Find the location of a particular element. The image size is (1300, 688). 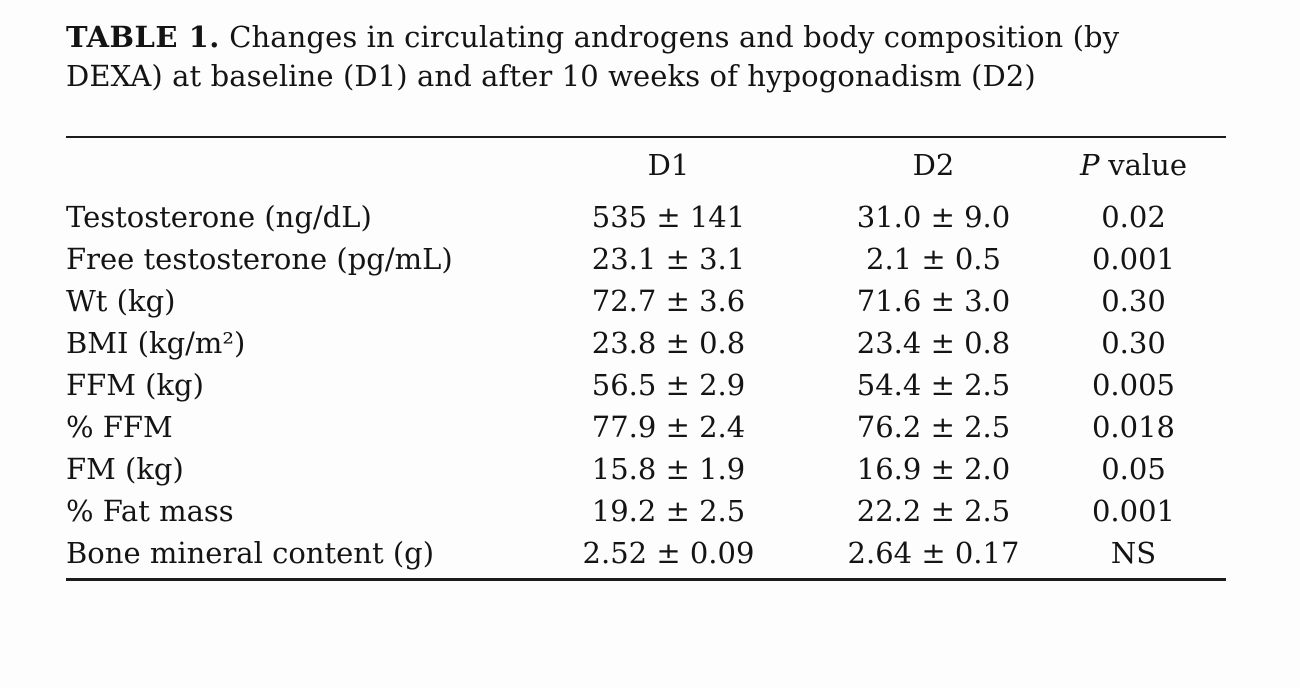

d1-value: 72.7 ± 3.6 is located at coordinates (668, 301).